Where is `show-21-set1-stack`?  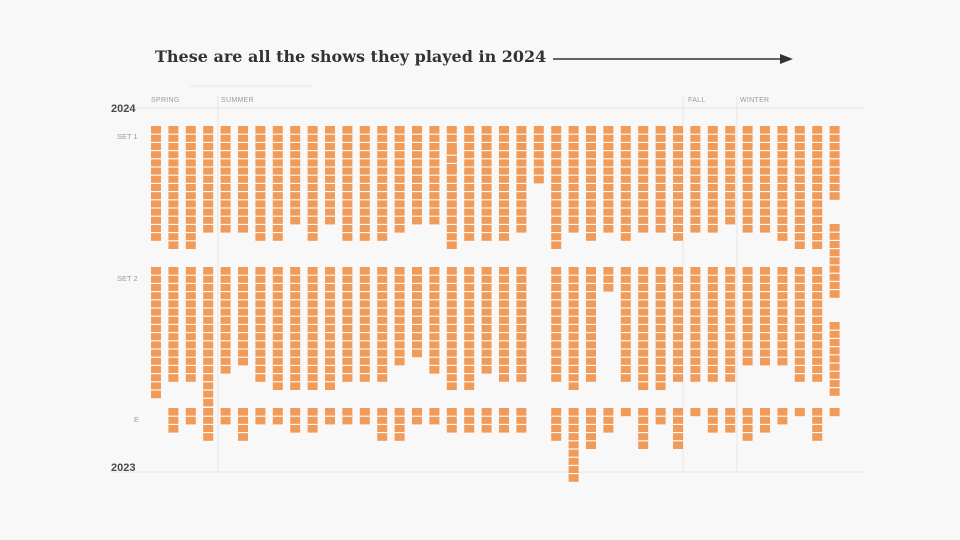 show-21-set1-stack is located at coordinates (504, 183).